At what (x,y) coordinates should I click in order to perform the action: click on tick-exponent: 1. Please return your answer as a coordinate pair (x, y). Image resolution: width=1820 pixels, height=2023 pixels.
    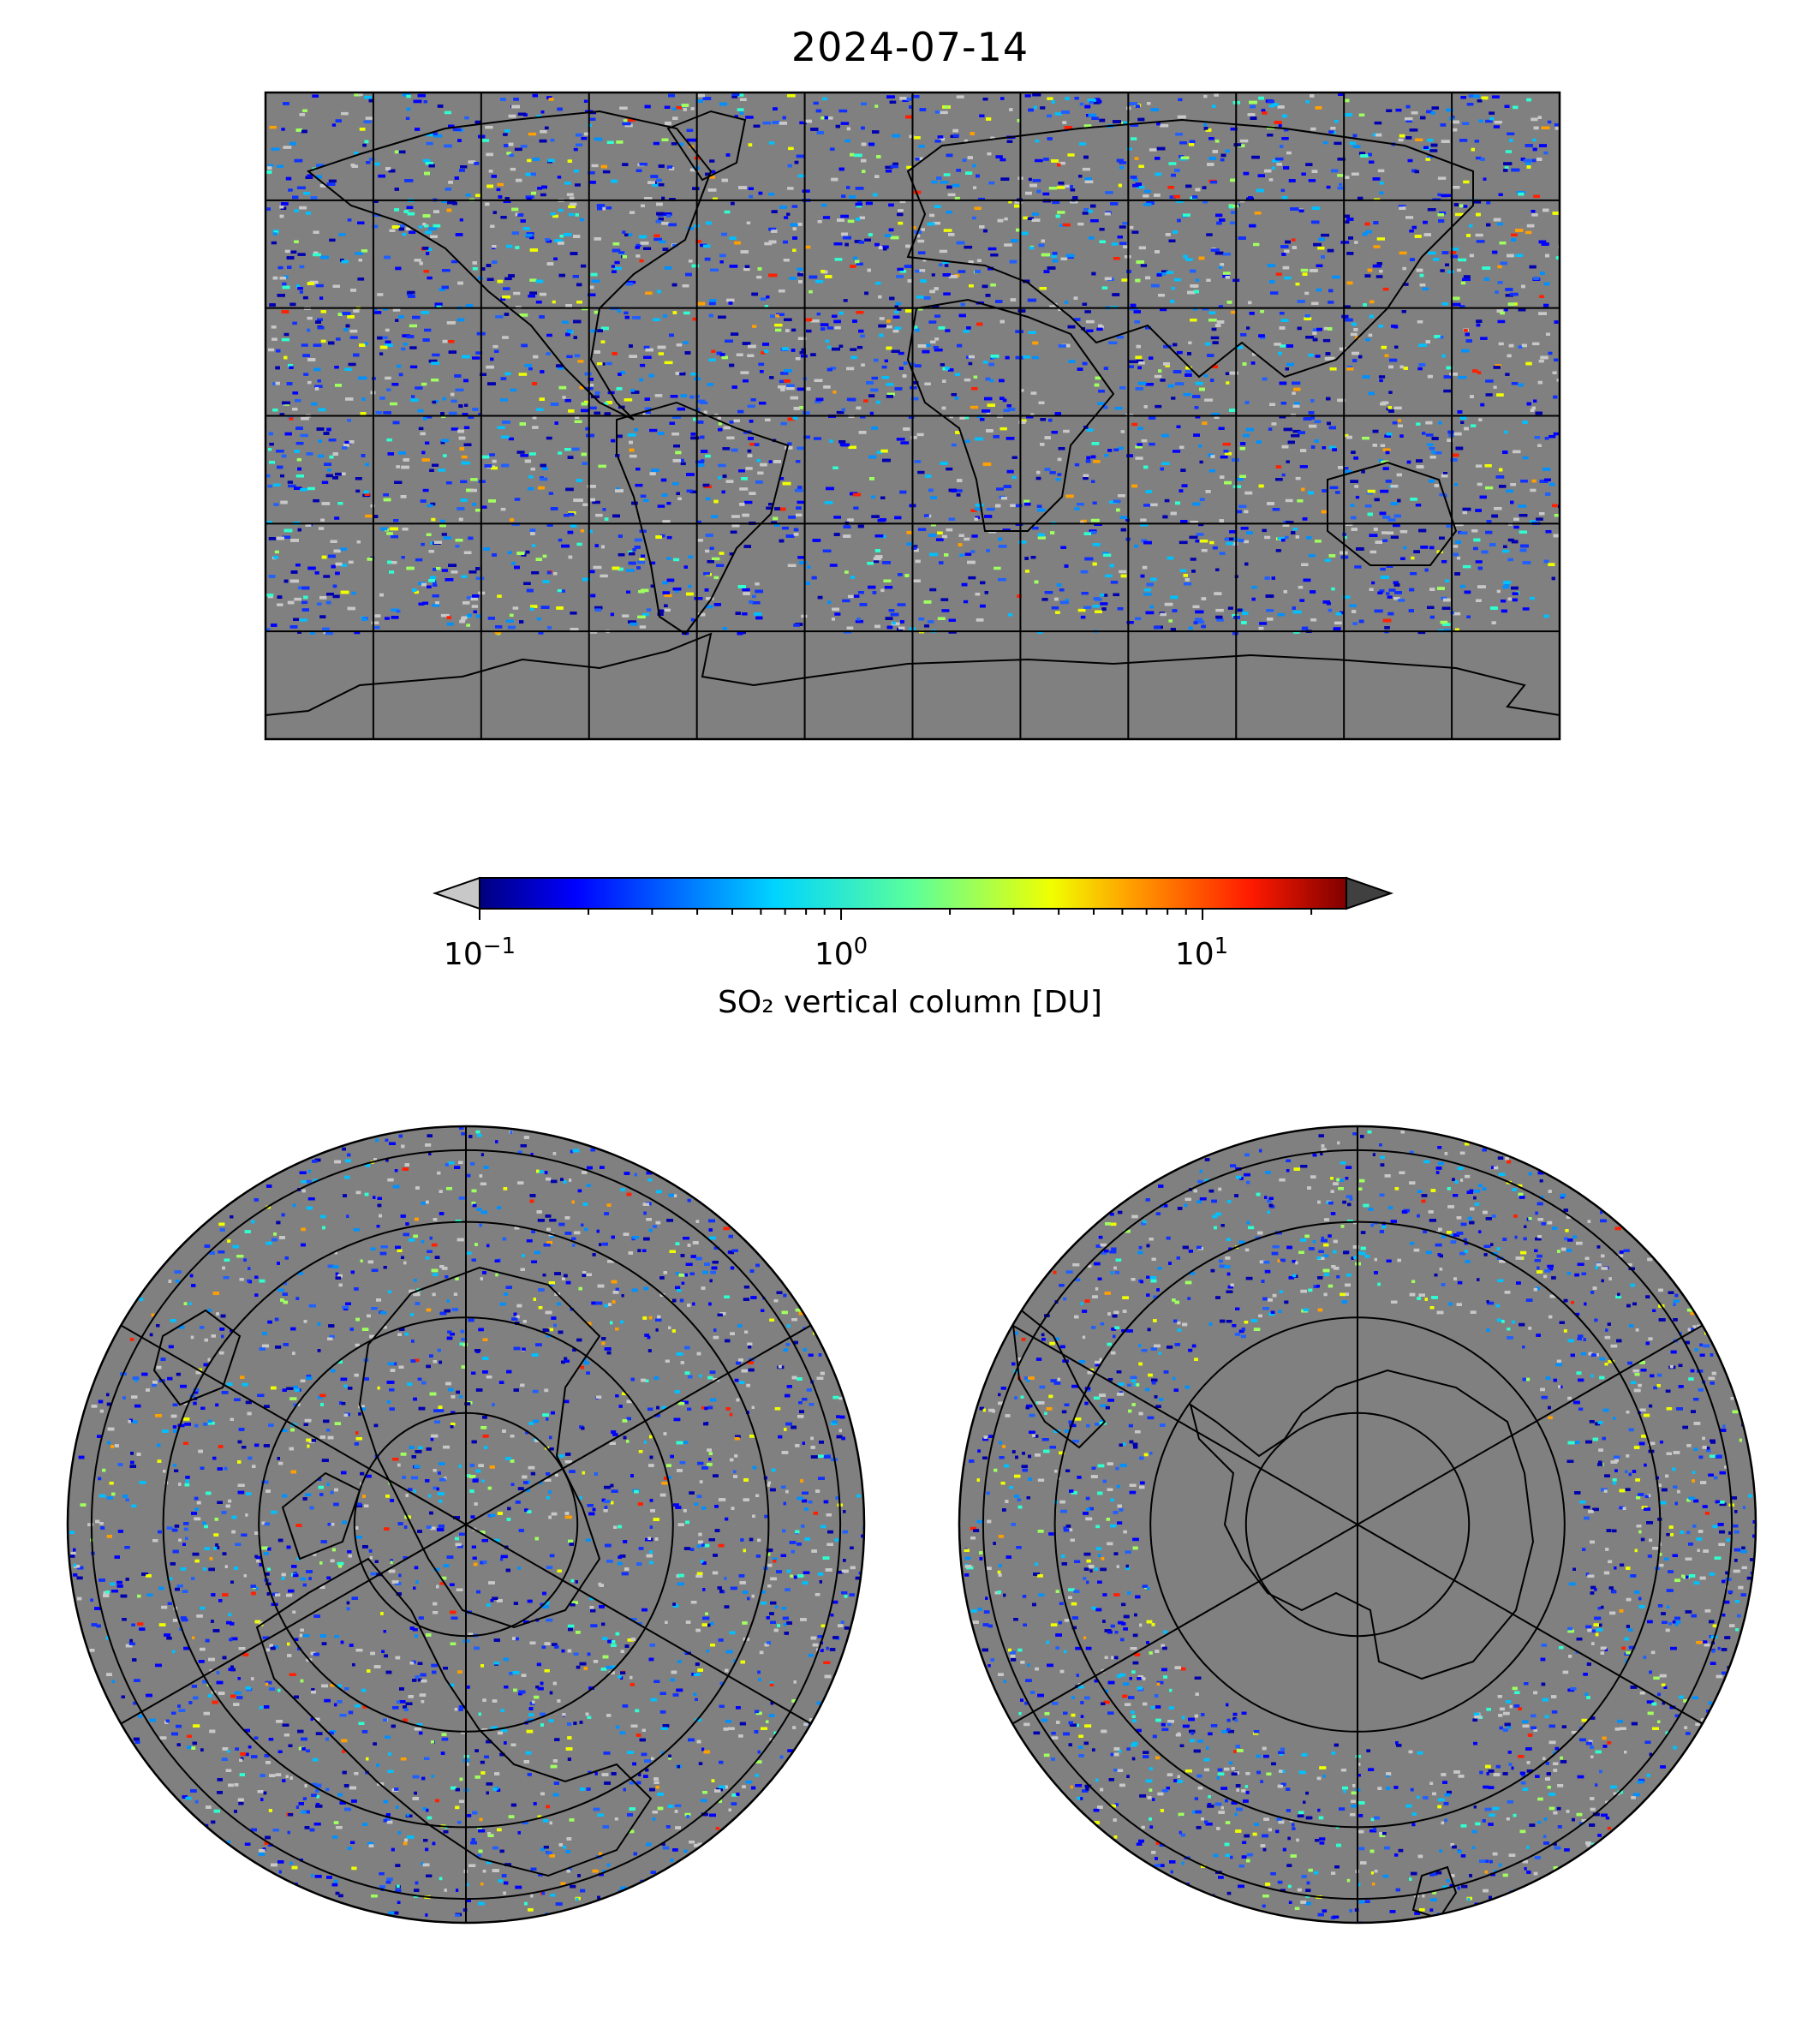
    Looking at the image, I should click on (1221, 946).